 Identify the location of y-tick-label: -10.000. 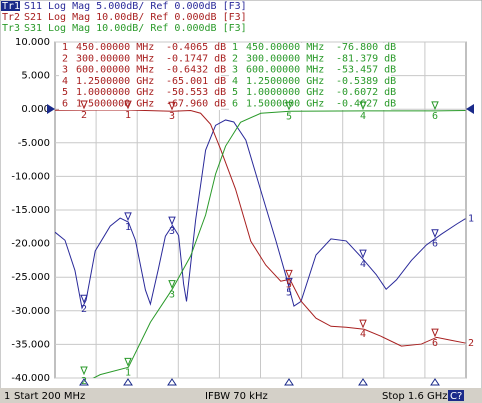
(30, 176).